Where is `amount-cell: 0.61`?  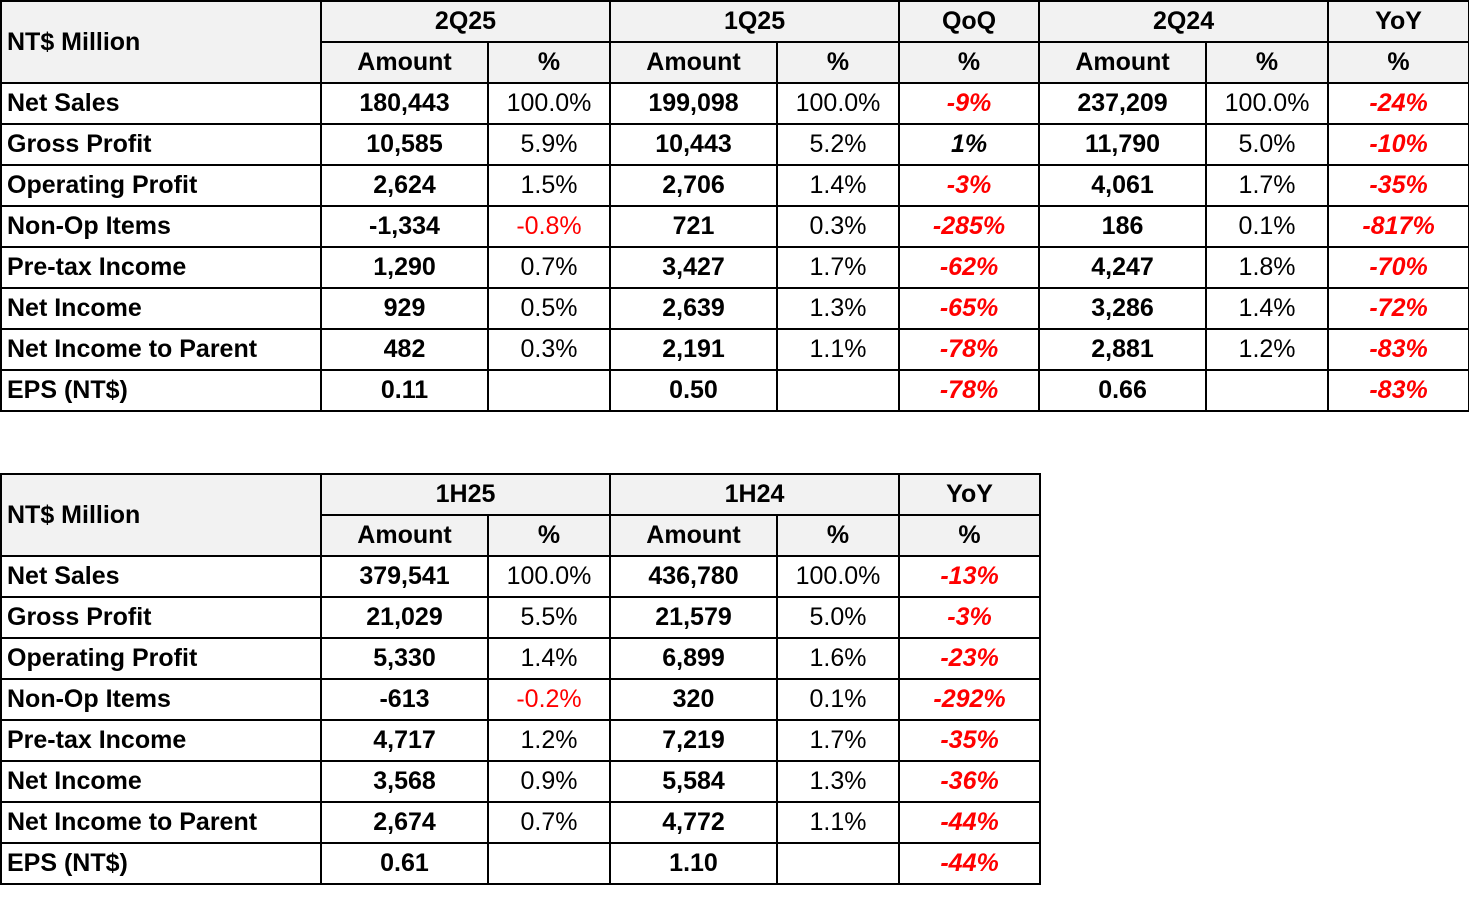
amount-cell: 0.61 is located at coordinates (404, 863).